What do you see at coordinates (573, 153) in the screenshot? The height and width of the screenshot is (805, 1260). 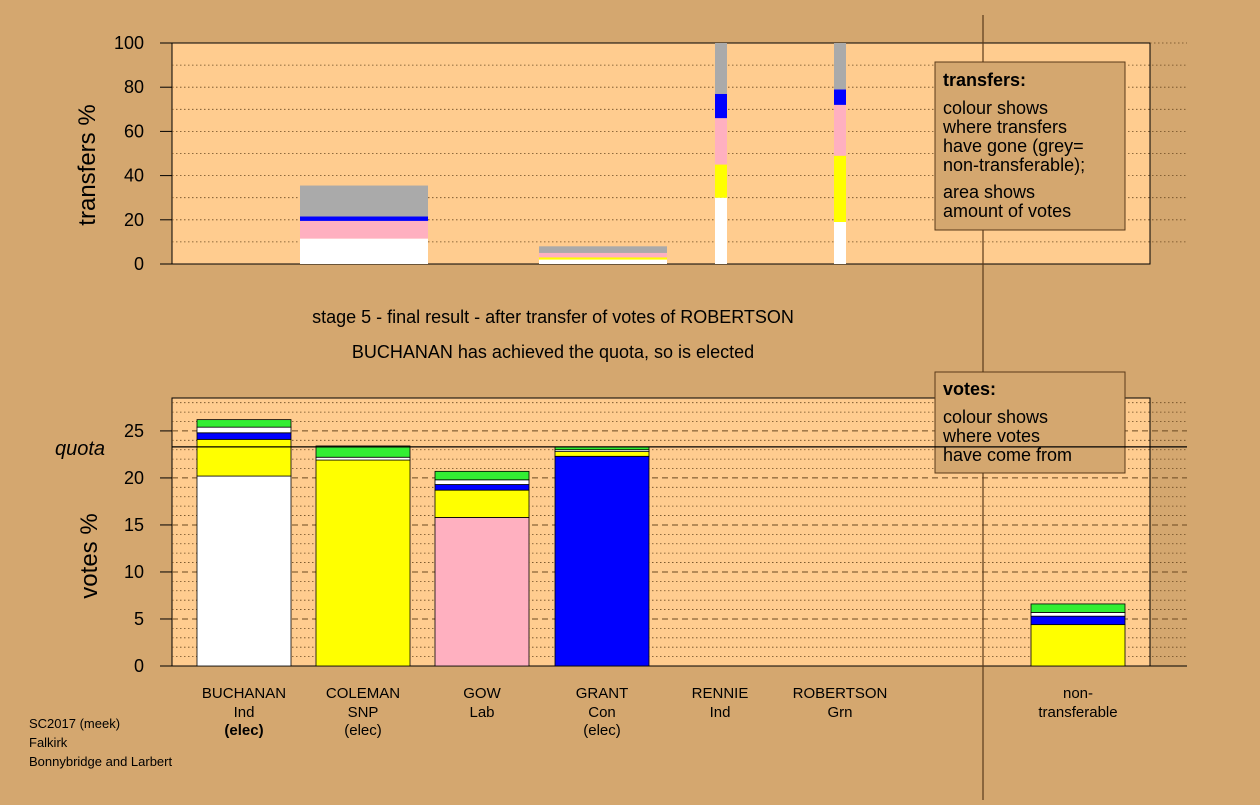 I see `transfers-bars` at bounding box center [573, 153].